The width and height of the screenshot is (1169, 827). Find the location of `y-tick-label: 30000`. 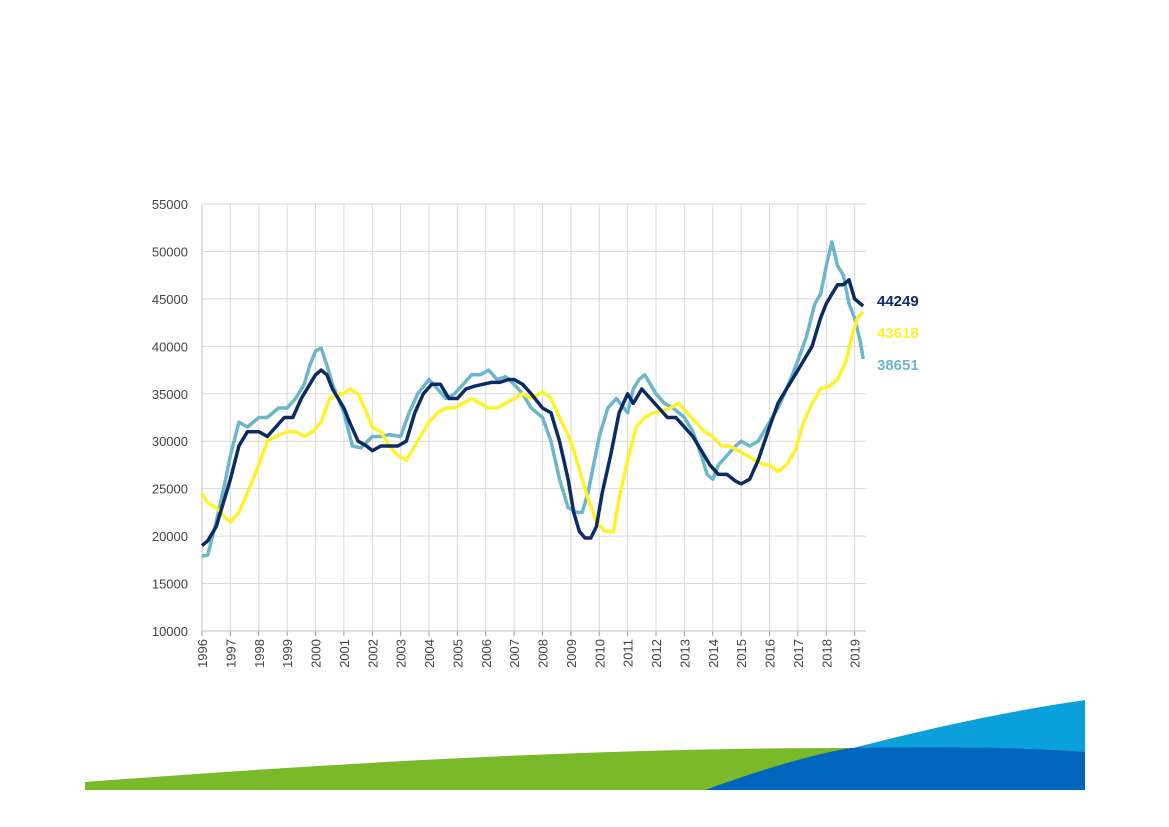

y-tick-label: 30000 is located at coordinates (170, 441).